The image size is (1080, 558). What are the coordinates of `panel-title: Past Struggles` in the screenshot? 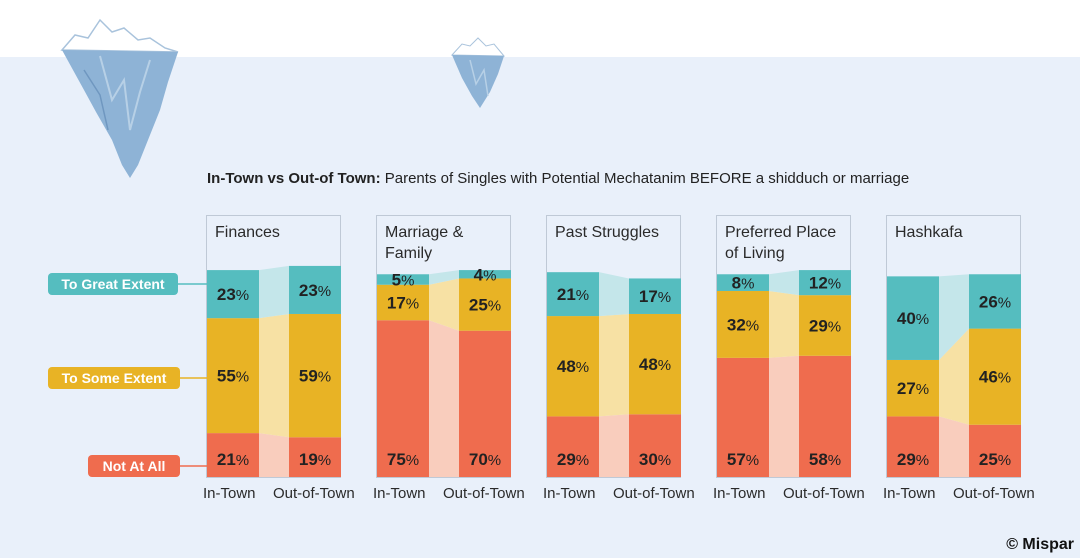 It's located at (607, 232).